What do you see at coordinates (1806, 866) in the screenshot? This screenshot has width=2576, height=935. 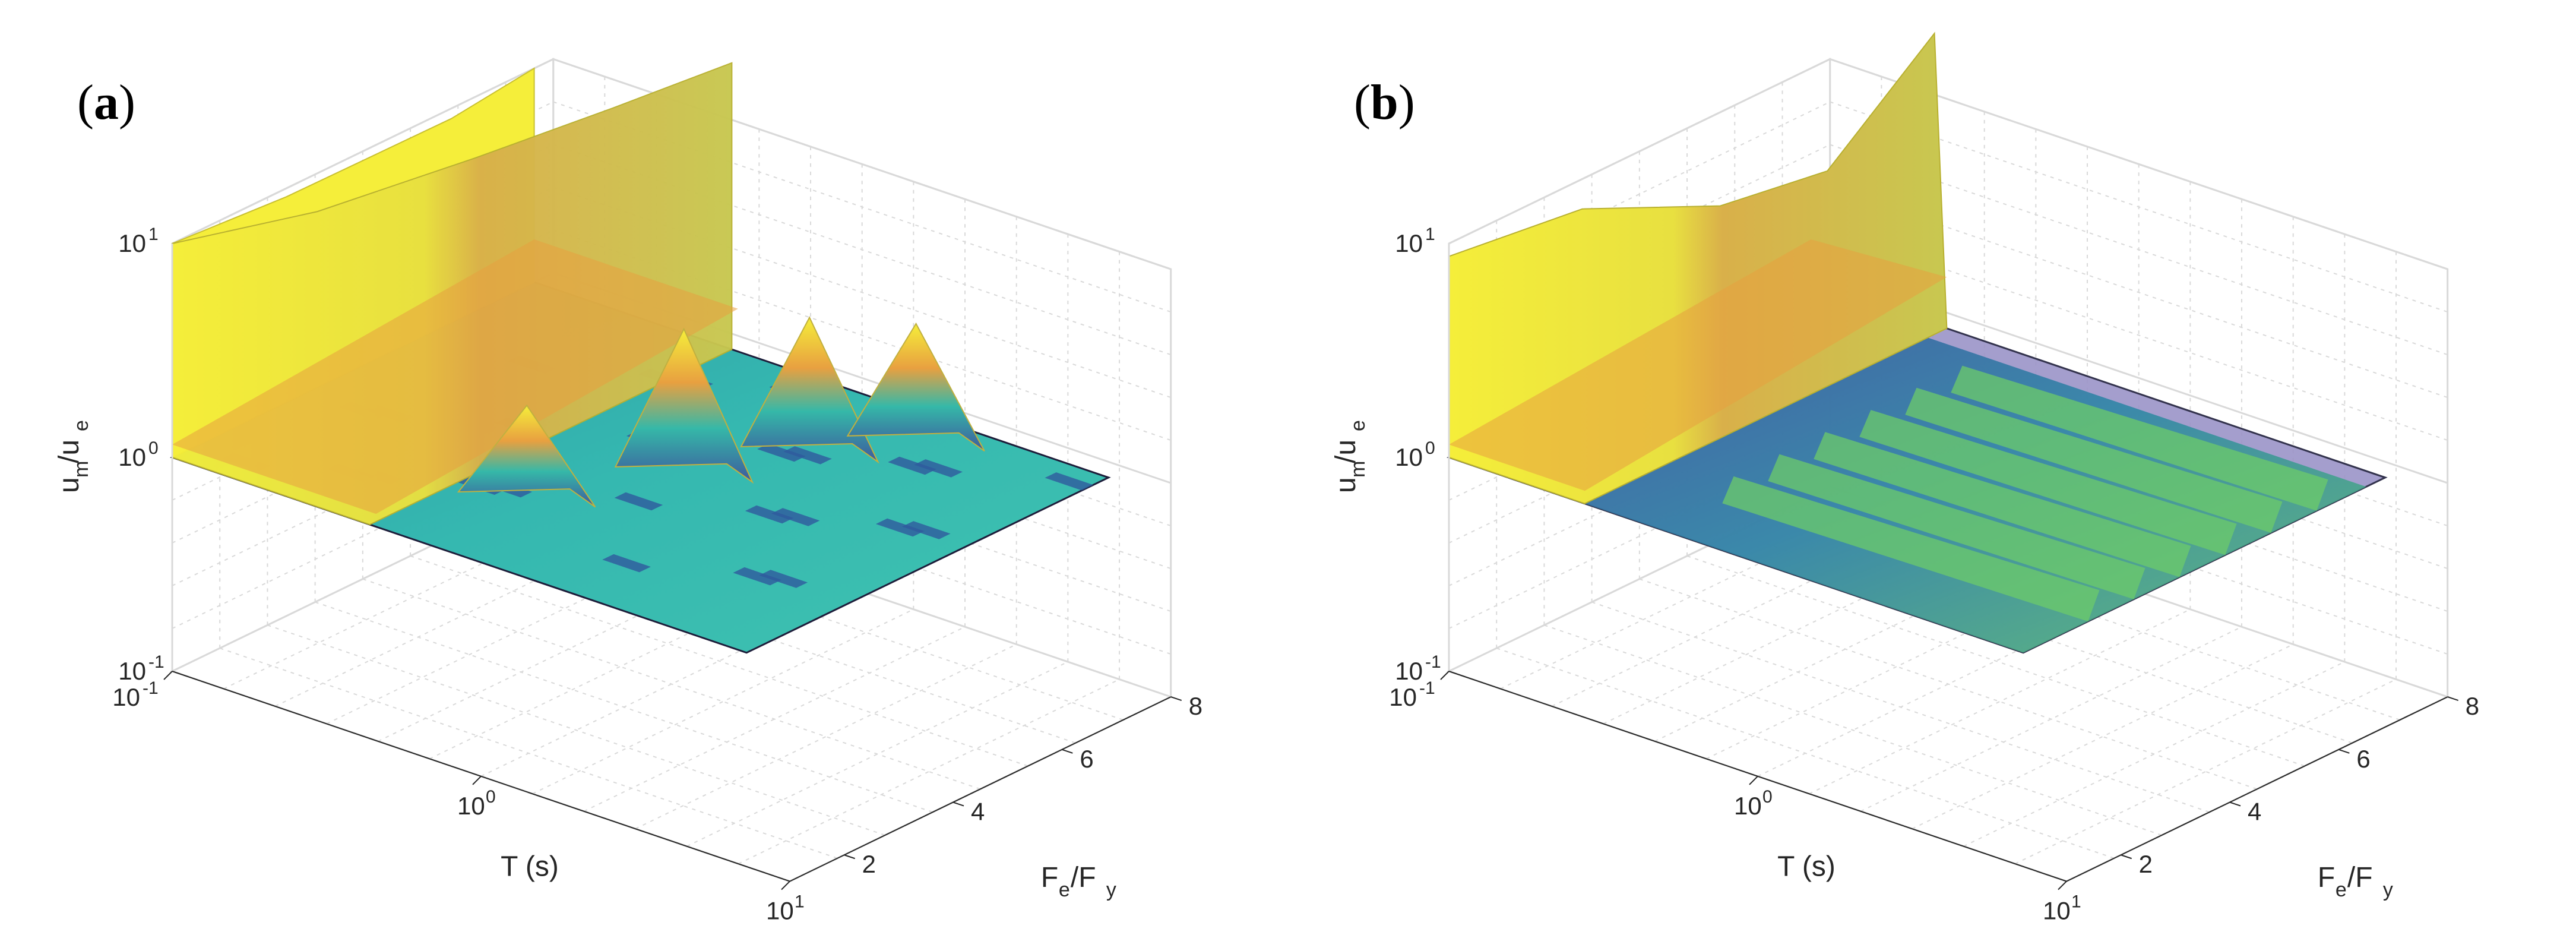 I see `x-axis-label: T (s)` at bounding box center [1806, 866].